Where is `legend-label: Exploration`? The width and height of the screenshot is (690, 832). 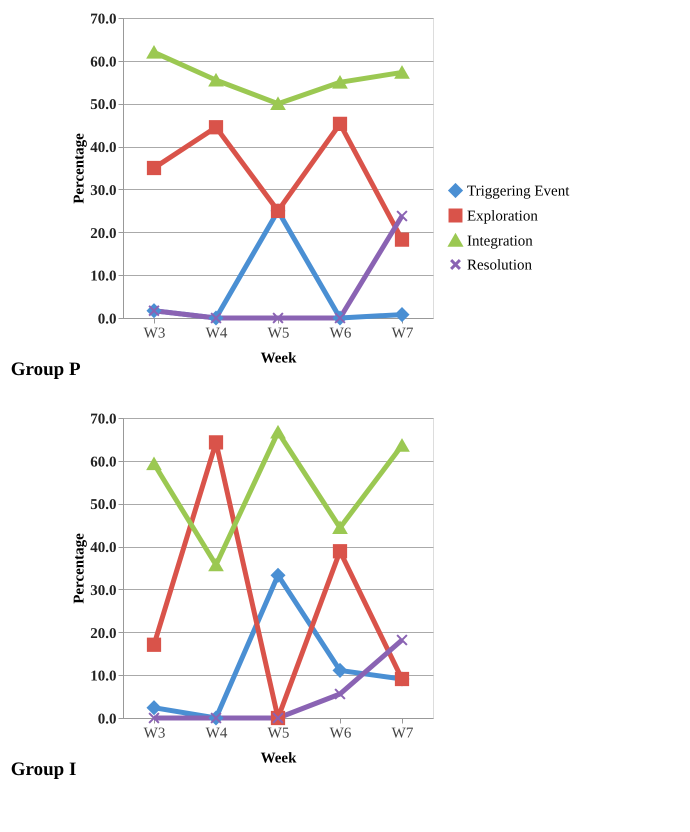
legend-label: Exploration is located at coordinates (502, 216).